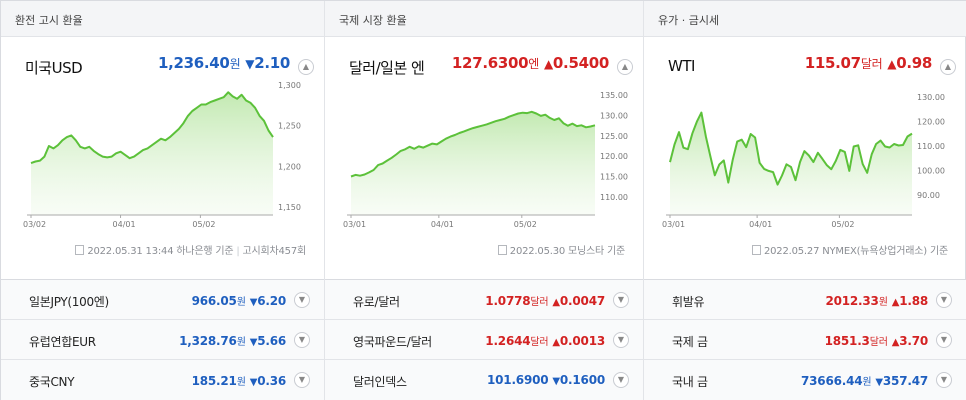  I want to click on list-item: 국내 금 73666.44원 ▼357.47 ▼, so click(805, 380).